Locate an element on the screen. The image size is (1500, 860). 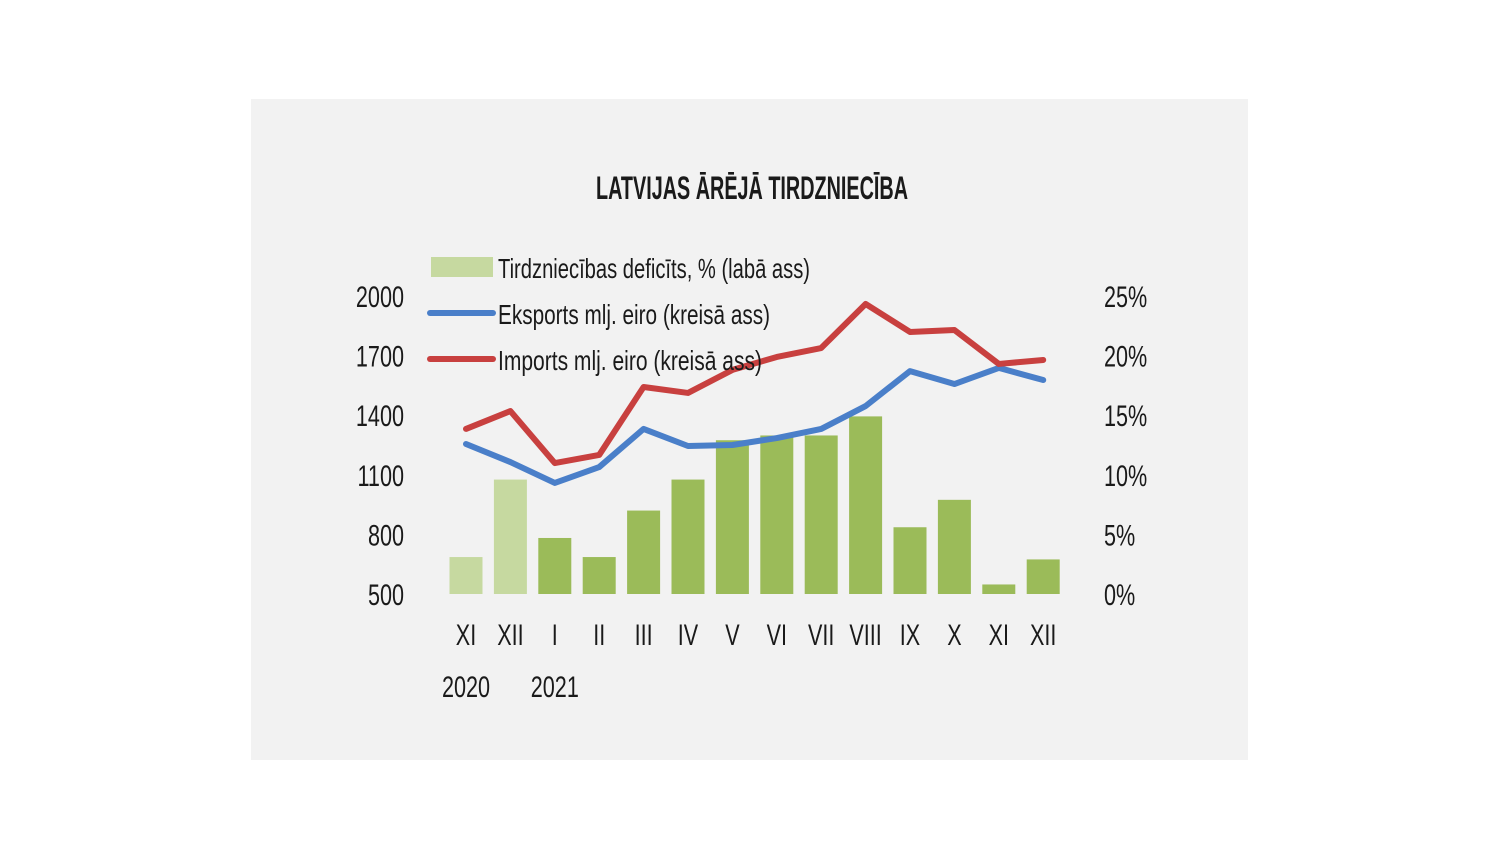
year-label: 2020 is located at coordinates (466, 687).